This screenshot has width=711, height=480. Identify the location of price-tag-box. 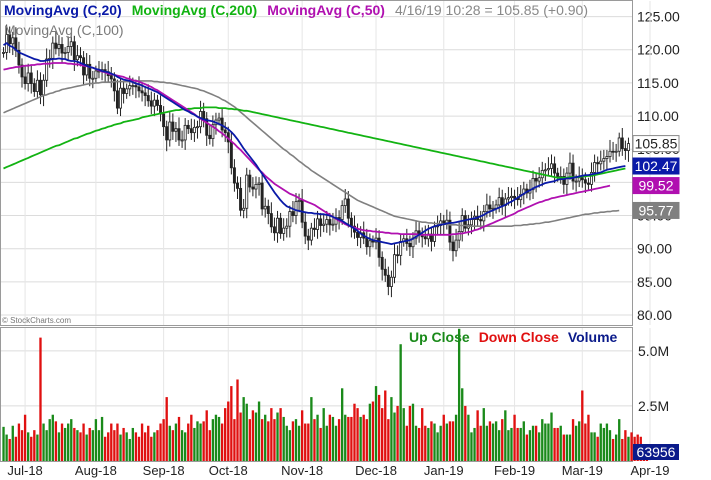
(656, 186).